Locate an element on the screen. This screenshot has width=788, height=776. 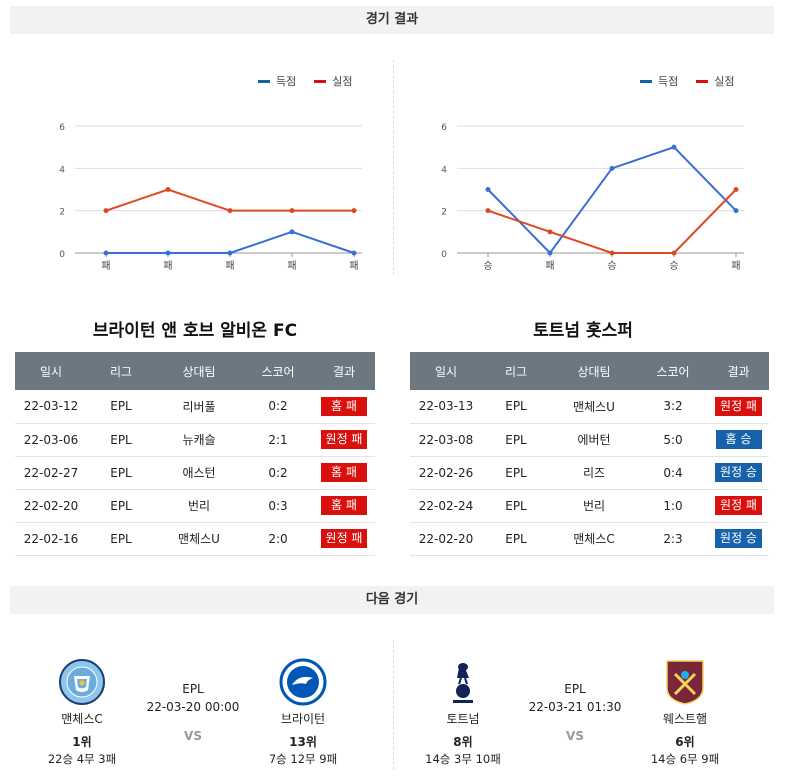
tottenham-logo is located at coordinates (463, 682).